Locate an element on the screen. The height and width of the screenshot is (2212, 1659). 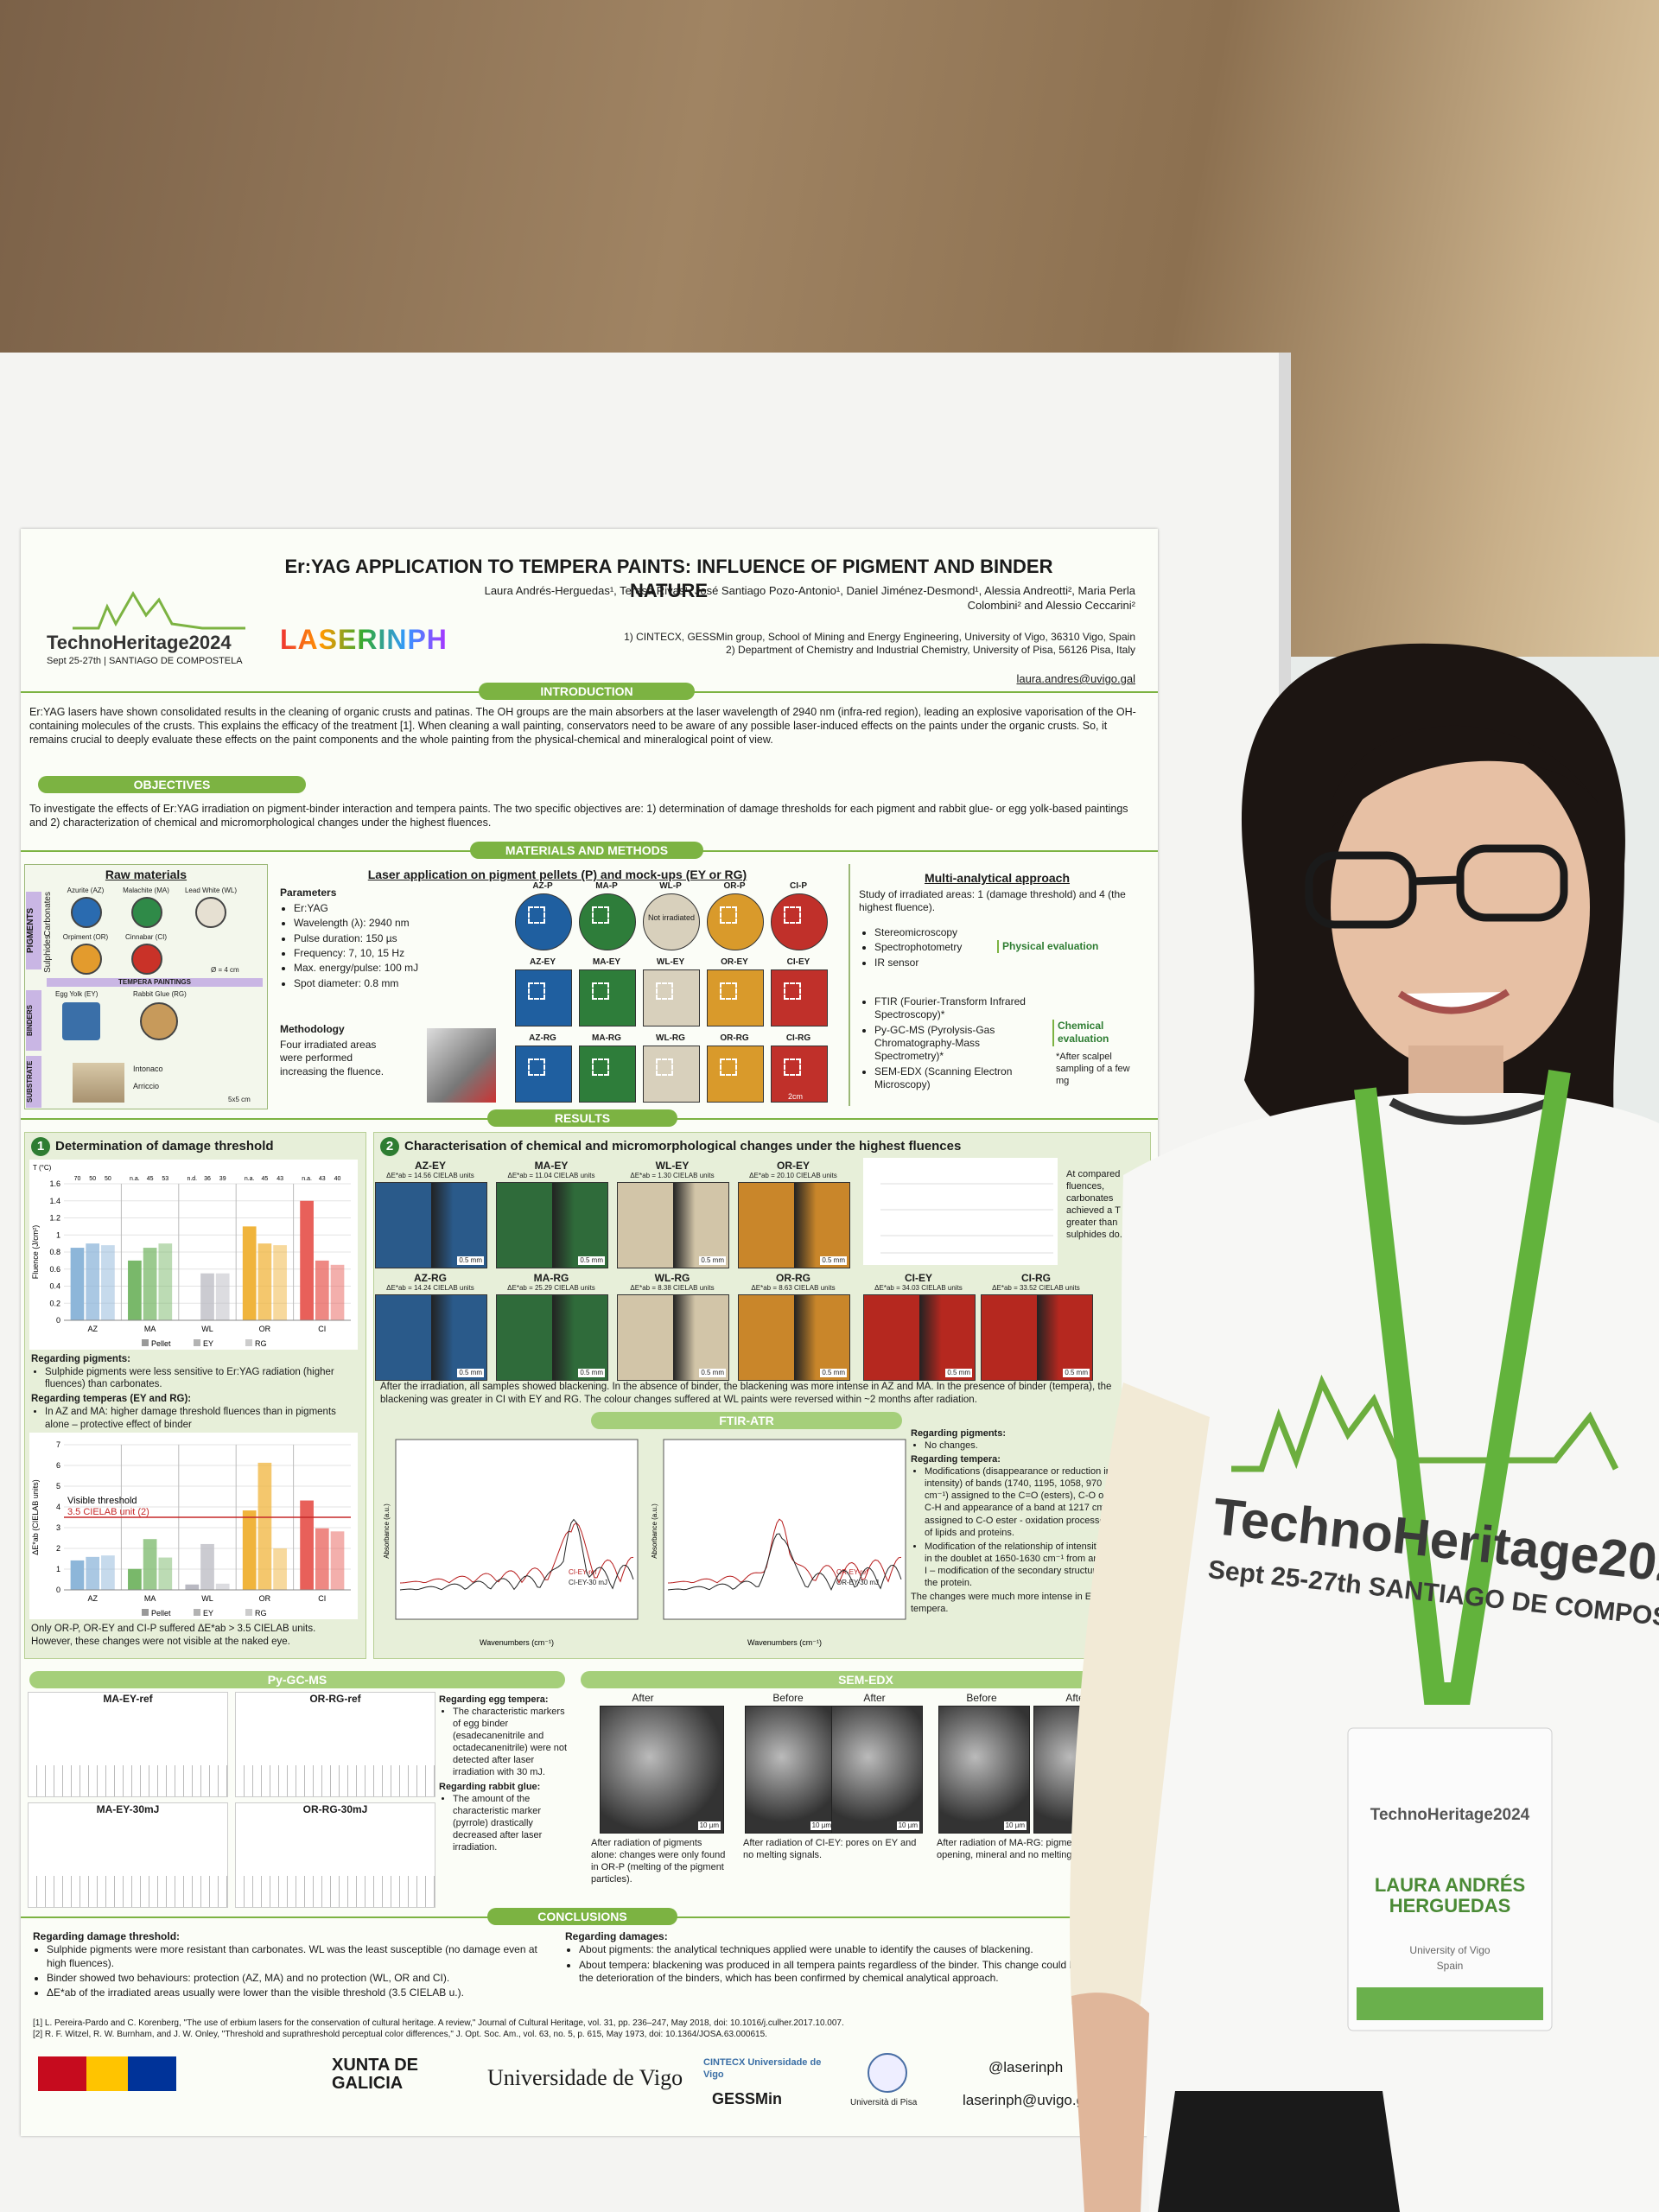
sample-label: OR-RG is located at coordinates (734, 1038).